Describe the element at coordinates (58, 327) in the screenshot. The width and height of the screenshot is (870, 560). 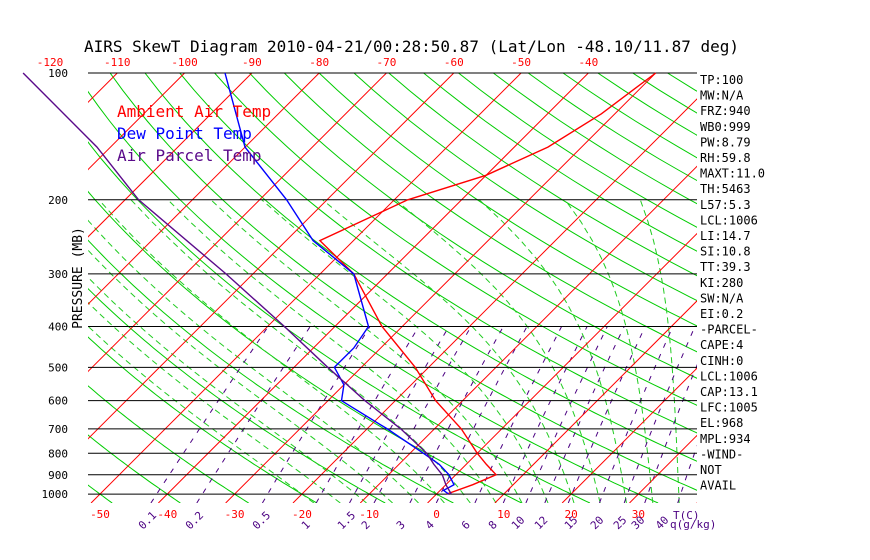
I see `y-tick-label: 400` at that location.